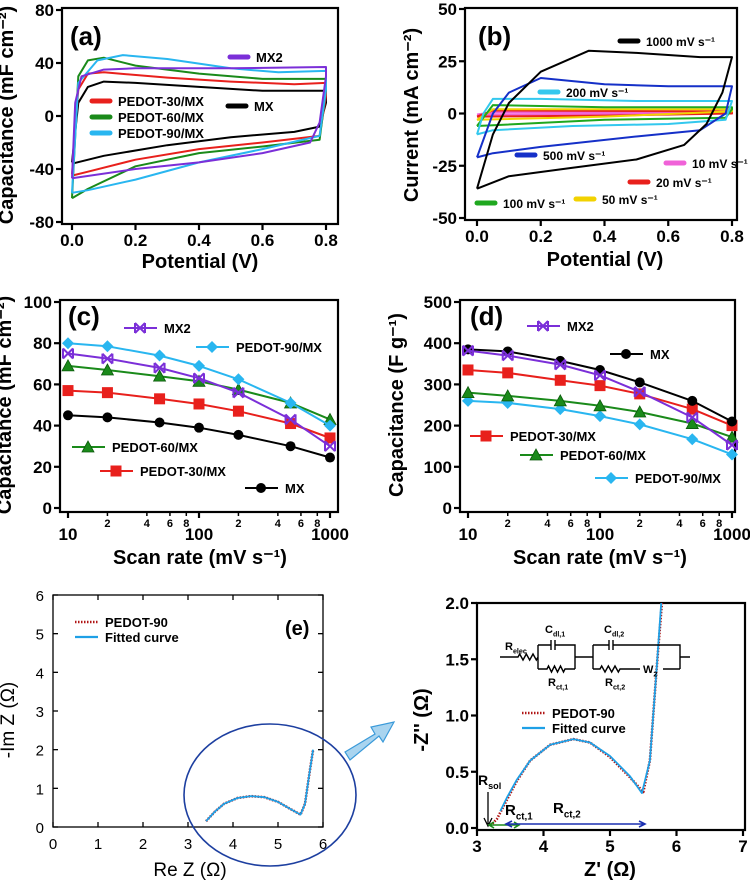  What do you see at coordinates (457, 603) in the screenshot?
I see `y-tick-label: 2.0` at bounding box center [457, 603].